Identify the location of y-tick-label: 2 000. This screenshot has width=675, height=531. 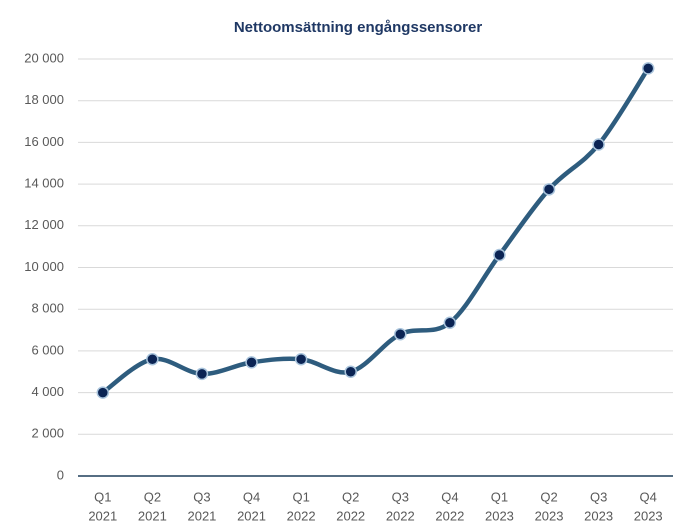
(47, 433).